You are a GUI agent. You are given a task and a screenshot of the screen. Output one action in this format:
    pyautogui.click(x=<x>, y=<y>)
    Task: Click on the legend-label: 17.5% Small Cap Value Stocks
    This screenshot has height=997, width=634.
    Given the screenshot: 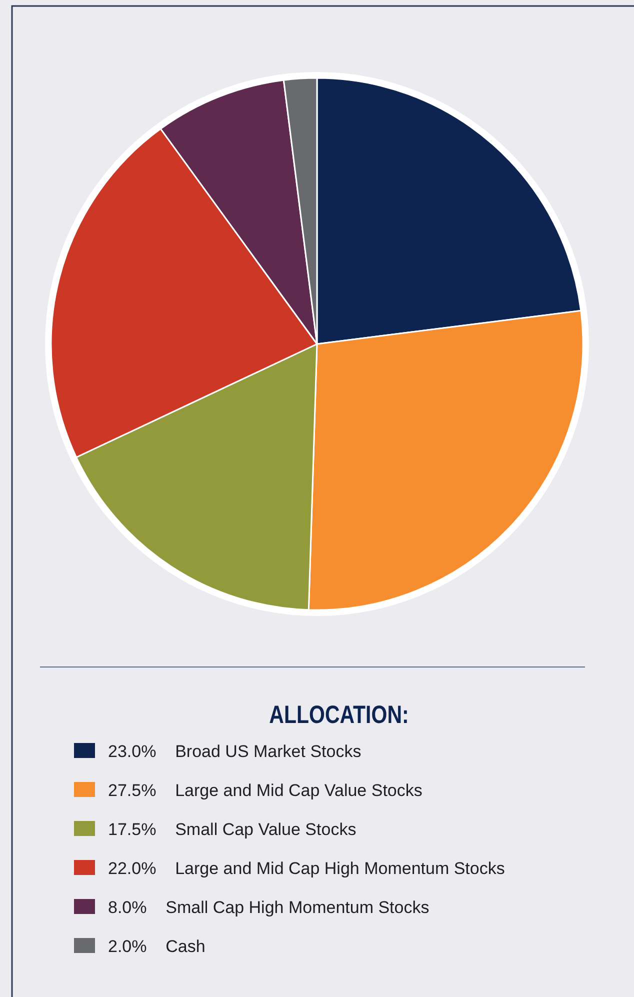 What is the action you would take?
    pyautogui.click(x=232, y=829)
    